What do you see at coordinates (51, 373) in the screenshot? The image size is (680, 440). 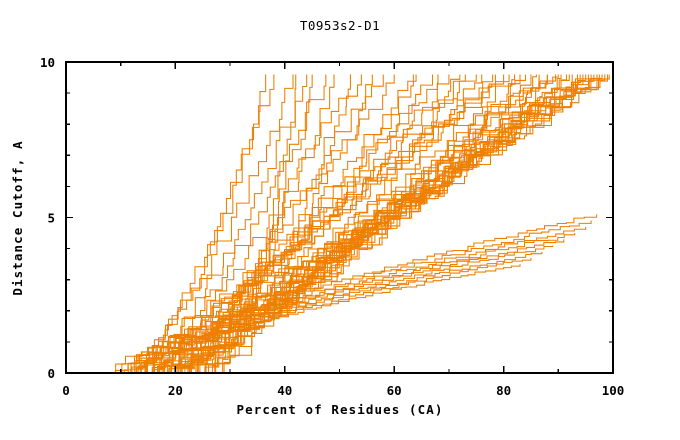 I see `y-tick-label: 0` at bounding box center [51, 373].